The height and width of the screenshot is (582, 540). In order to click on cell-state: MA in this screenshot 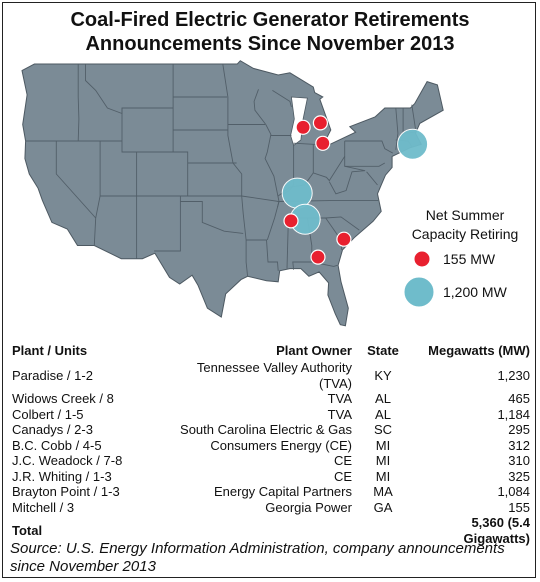, I will do `click(383, 491)`.